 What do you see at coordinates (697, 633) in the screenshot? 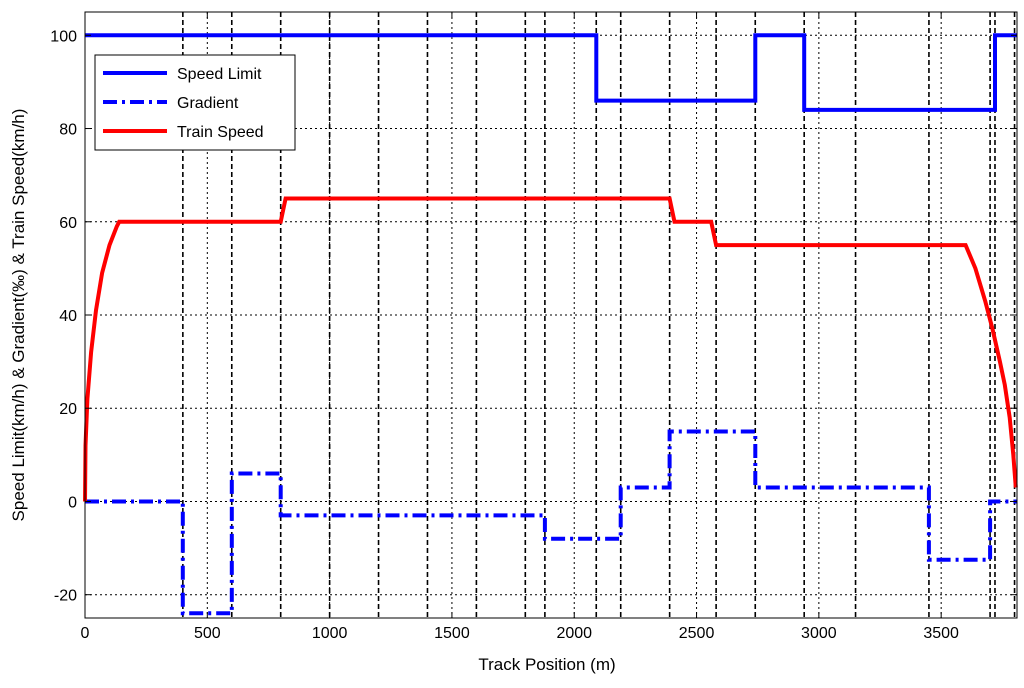
I see `x-tick-label: 2500` at bounding box center [697, 633].